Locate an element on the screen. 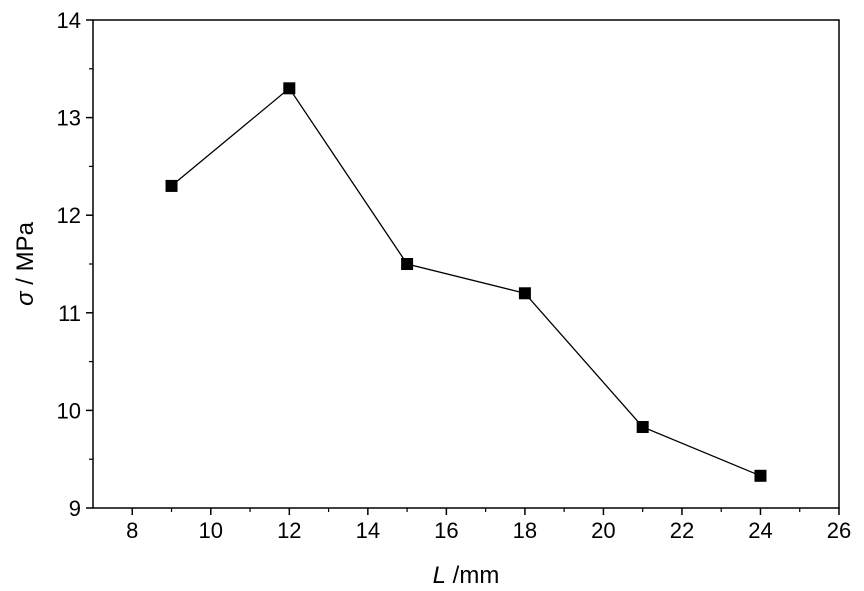 The height and width of the screenshot is (591, 864). x-axis-symbol: L is located at coordinates (439, 575).